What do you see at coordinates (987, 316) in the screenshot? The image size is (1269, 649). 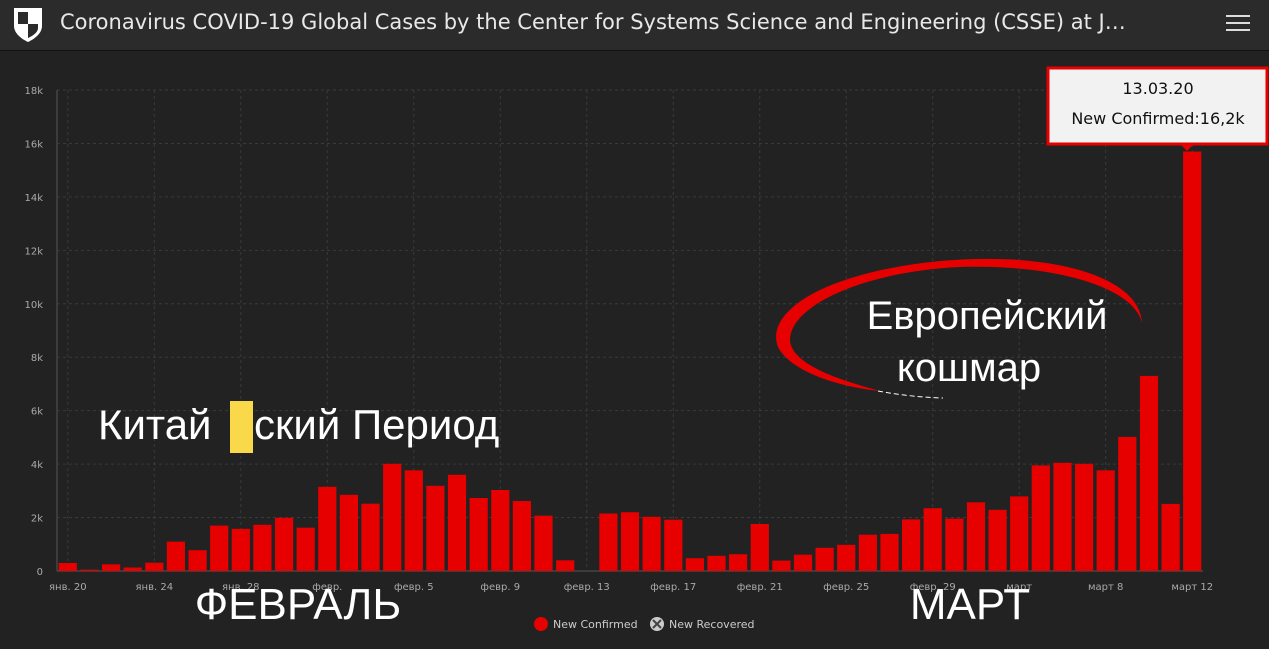 I see `europe-label-line1: Европейский` at bounding box center [987, 316].